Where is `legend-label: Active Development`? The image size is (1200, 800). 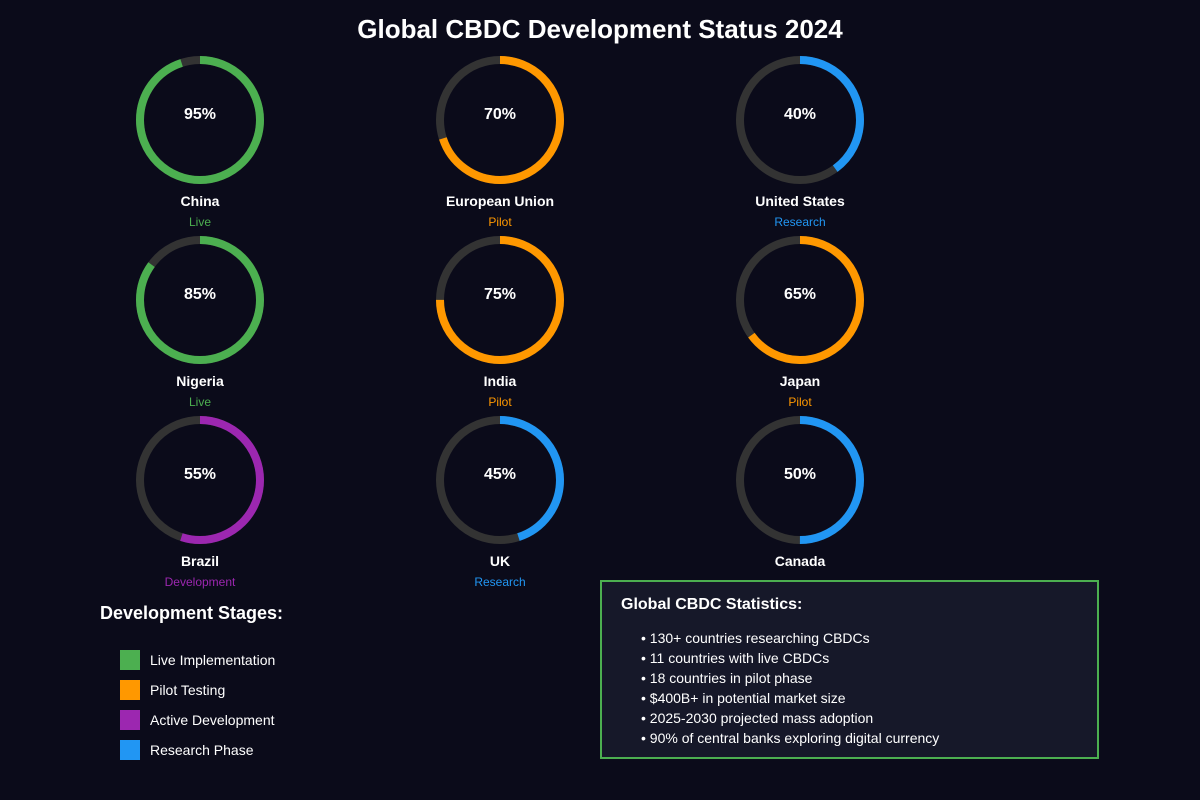 legend-label: Active Development is located at coordinates (212, 720).